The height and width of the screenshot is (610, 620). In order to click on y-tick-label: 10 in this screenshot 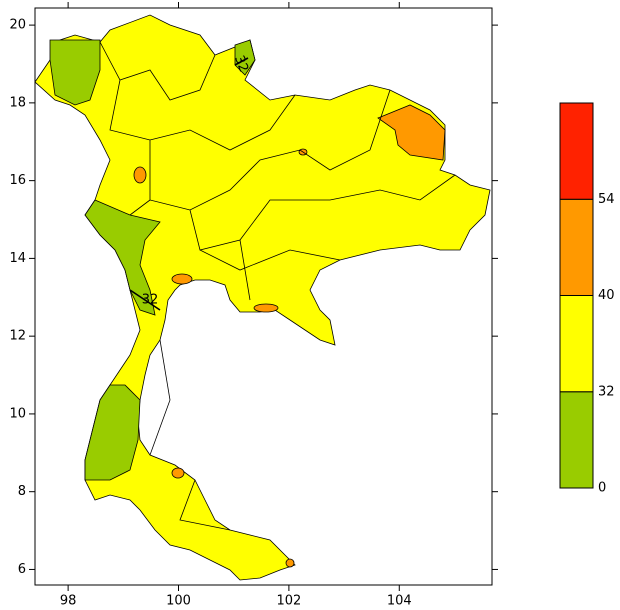, I will do `click(17, 413)`.